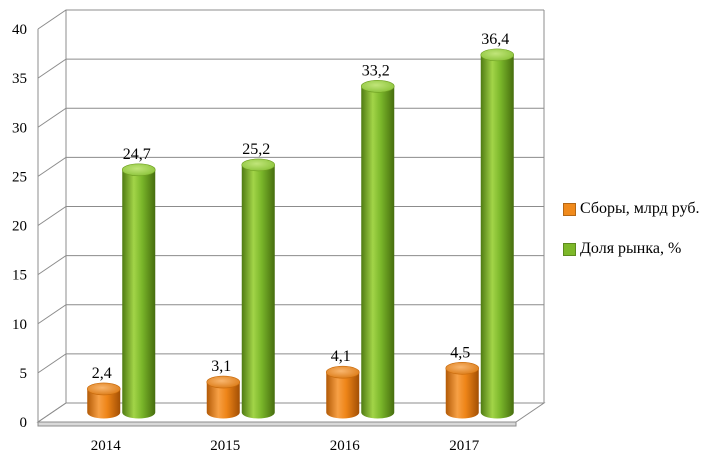  I want to click on data-label-0-0: 2,4, so click(102, 373).